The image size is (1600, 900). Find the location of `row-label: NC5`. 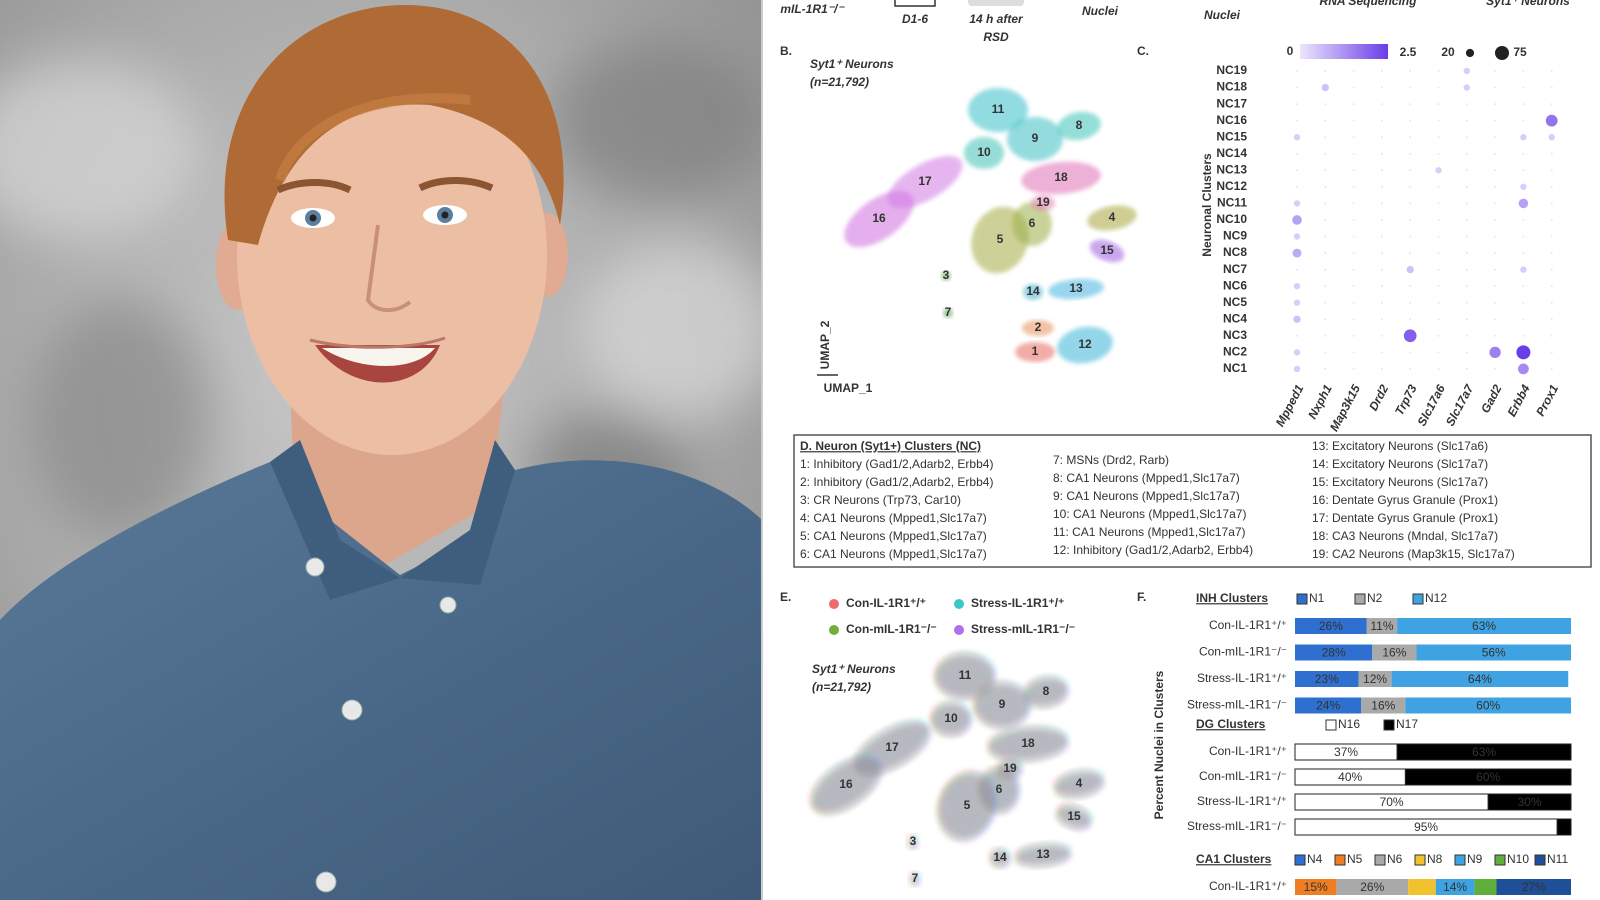

row-label: NC5 is located at coordinates (1235, 302).